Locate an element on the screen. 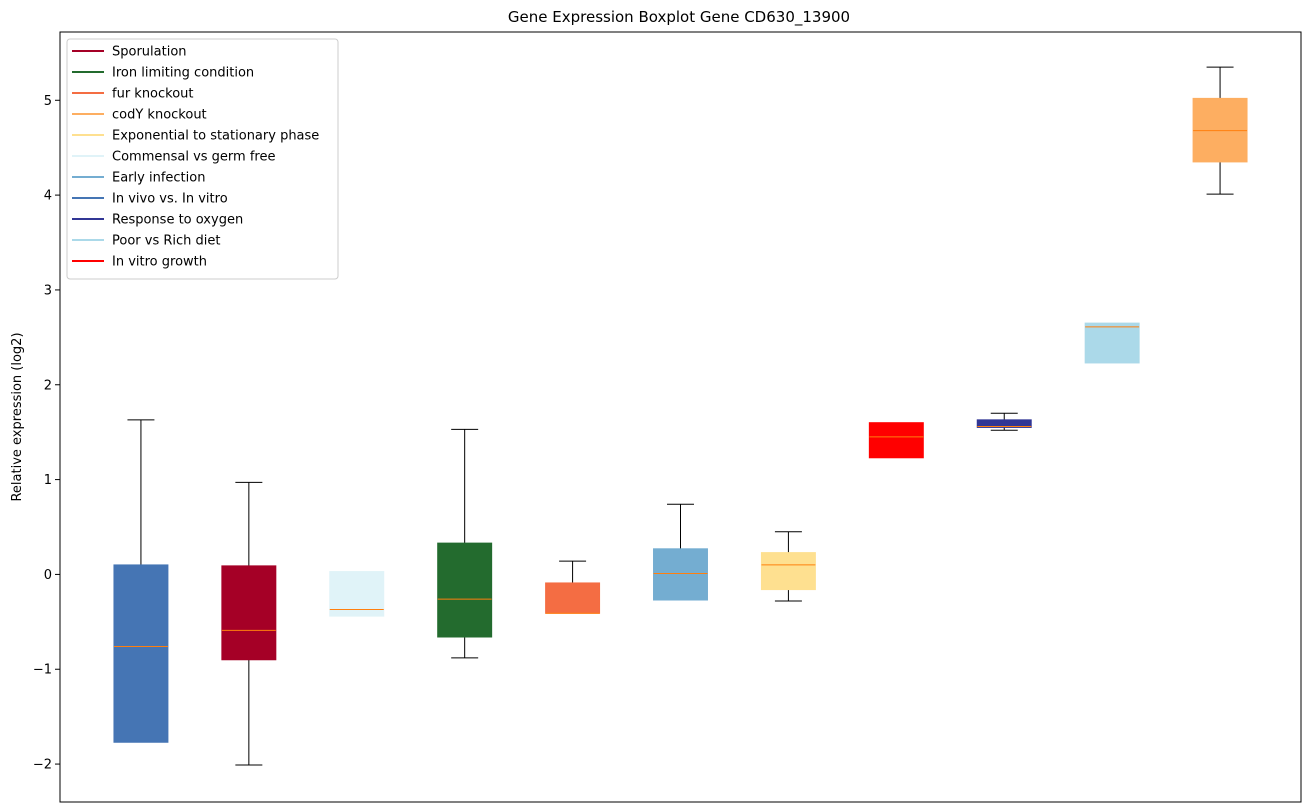 This screenshot has height=812, width=1309. legend-label: Poor vs Rich diet is located at coordinates (166, 241).